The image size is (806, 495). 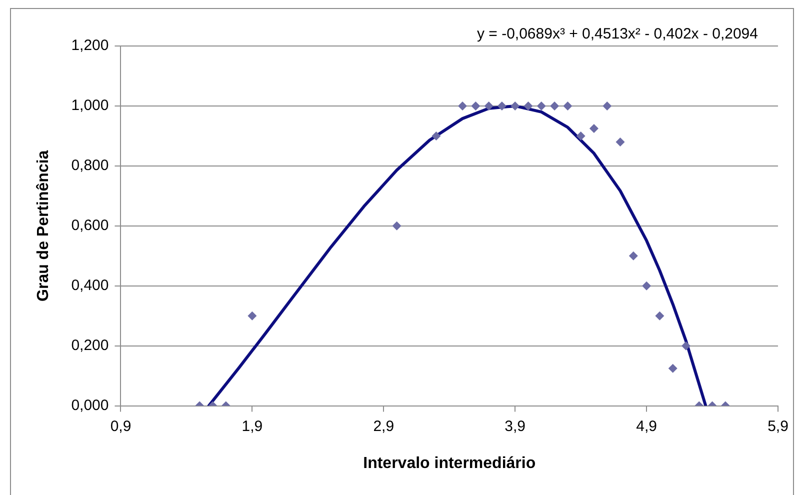 I want to click on x-tick-label: 0,9, so click(x=121, y=426).